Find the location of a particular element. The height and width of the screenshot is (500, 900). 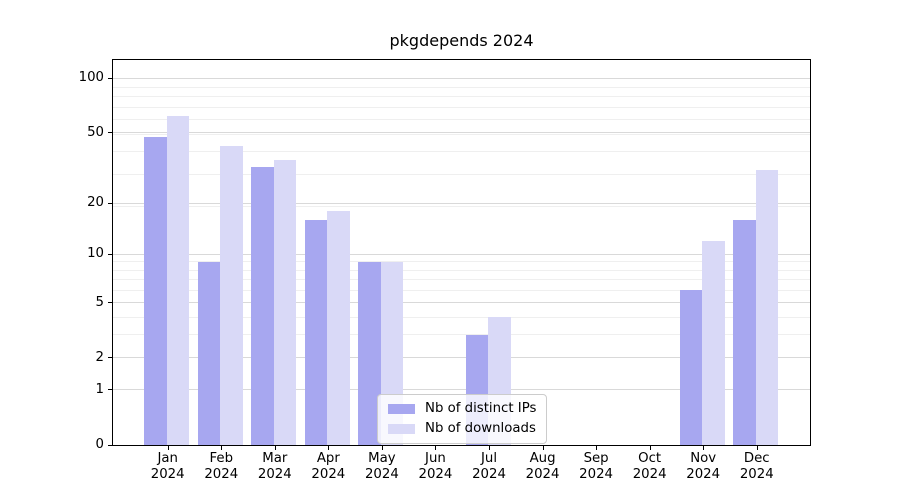

y-tick-label: 2 is located at coordinates (99, 357).